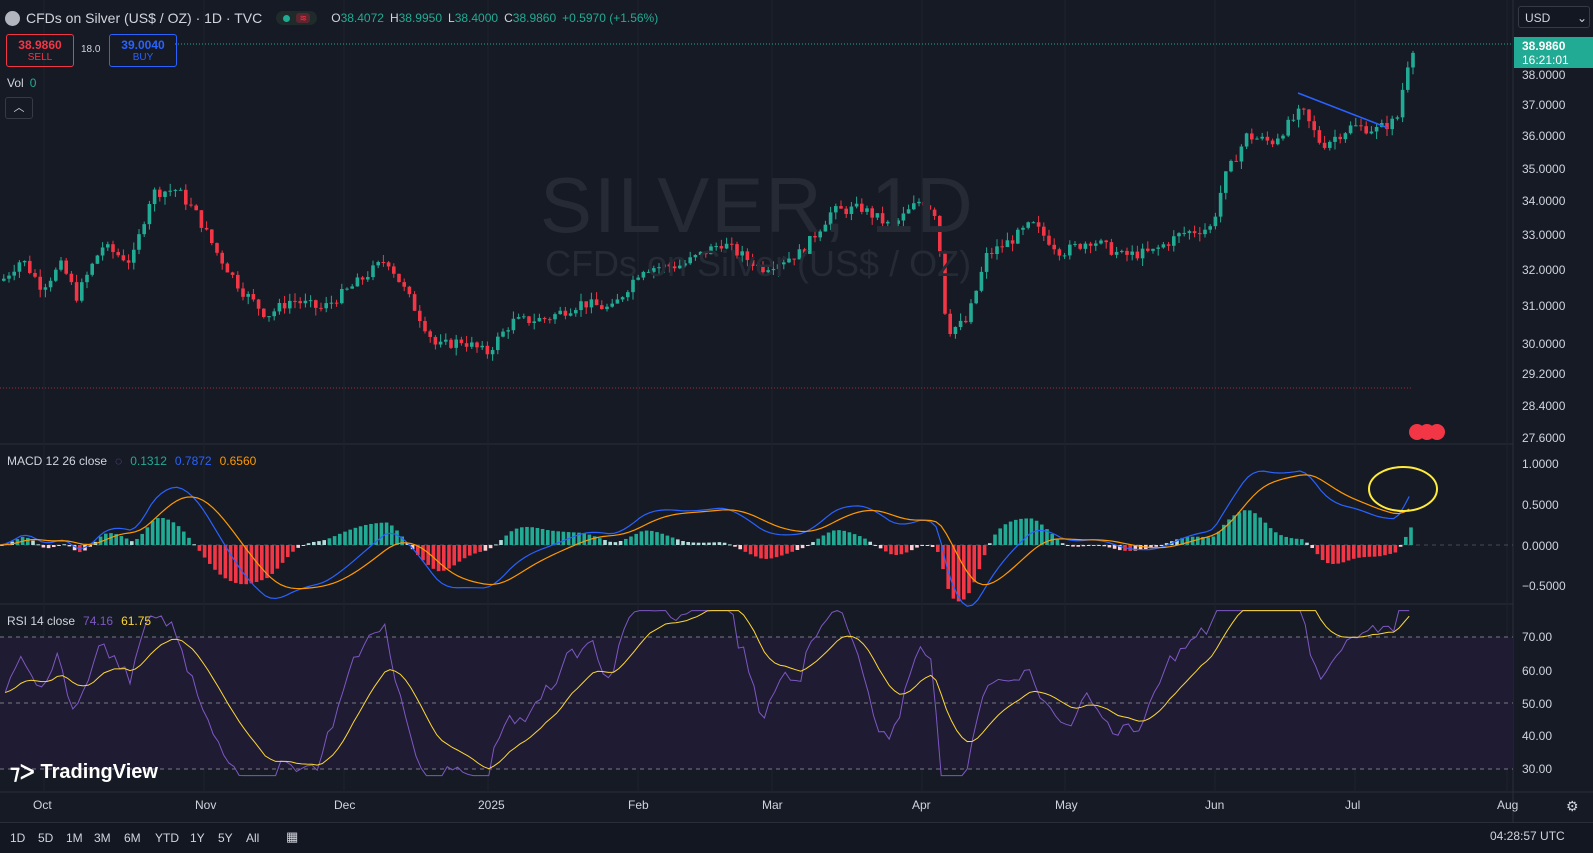 The height and width of the screenshot is (853, 1593). I want to click on macd-line-value: 0.7872, so click(193, 461).